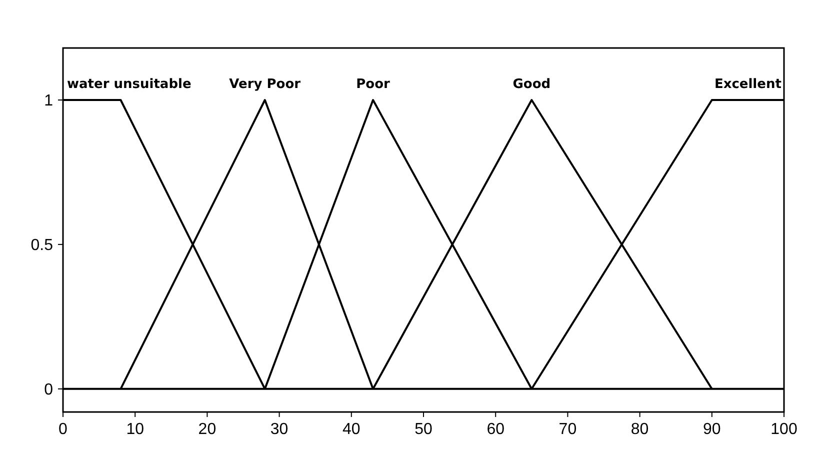  I want to click on series-label: water unsuitable, so click(129, 84).